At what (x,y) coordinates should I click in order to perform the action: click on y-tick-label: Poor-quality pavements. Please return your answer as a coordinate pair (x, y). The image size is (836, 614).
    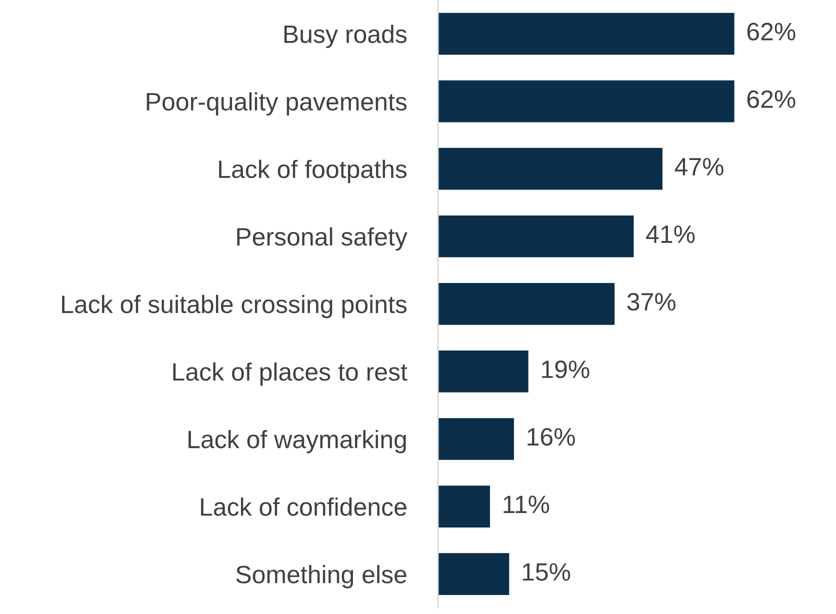
    Looking at the image, I should click on (276, 104).